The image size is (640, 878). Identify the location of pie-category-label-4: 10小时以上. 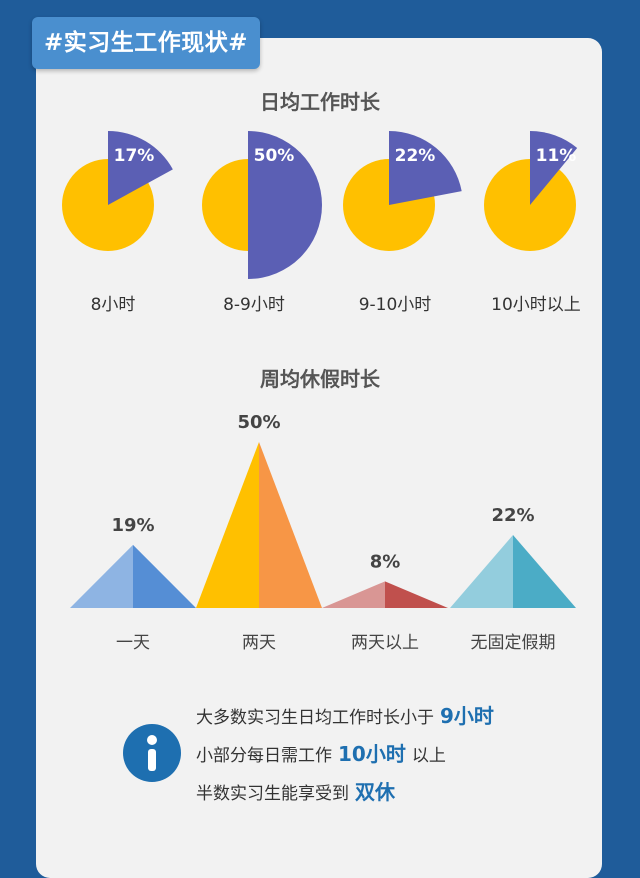
(536, 305).